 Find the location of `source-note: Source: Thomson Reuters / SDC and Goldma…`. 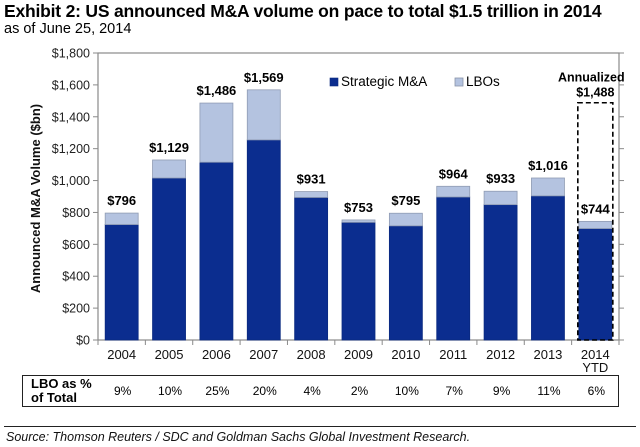

source-note: Source: Thomson Reuters / SDC and Goldma… is located at coordinates (238, 437).